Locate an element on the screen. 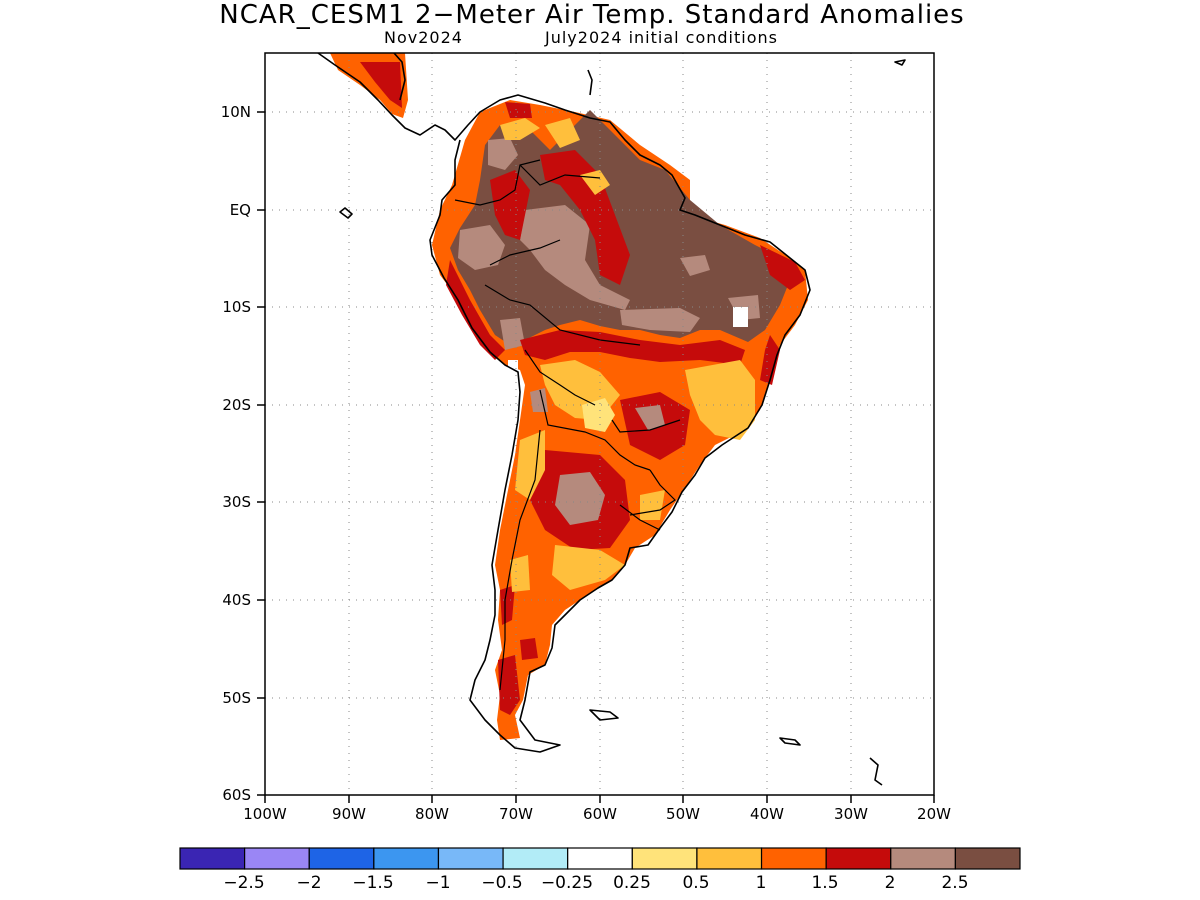 This screenshot has width=1200, height=900. colorbar-label: −1.5 is located at coordinates (372, 883).